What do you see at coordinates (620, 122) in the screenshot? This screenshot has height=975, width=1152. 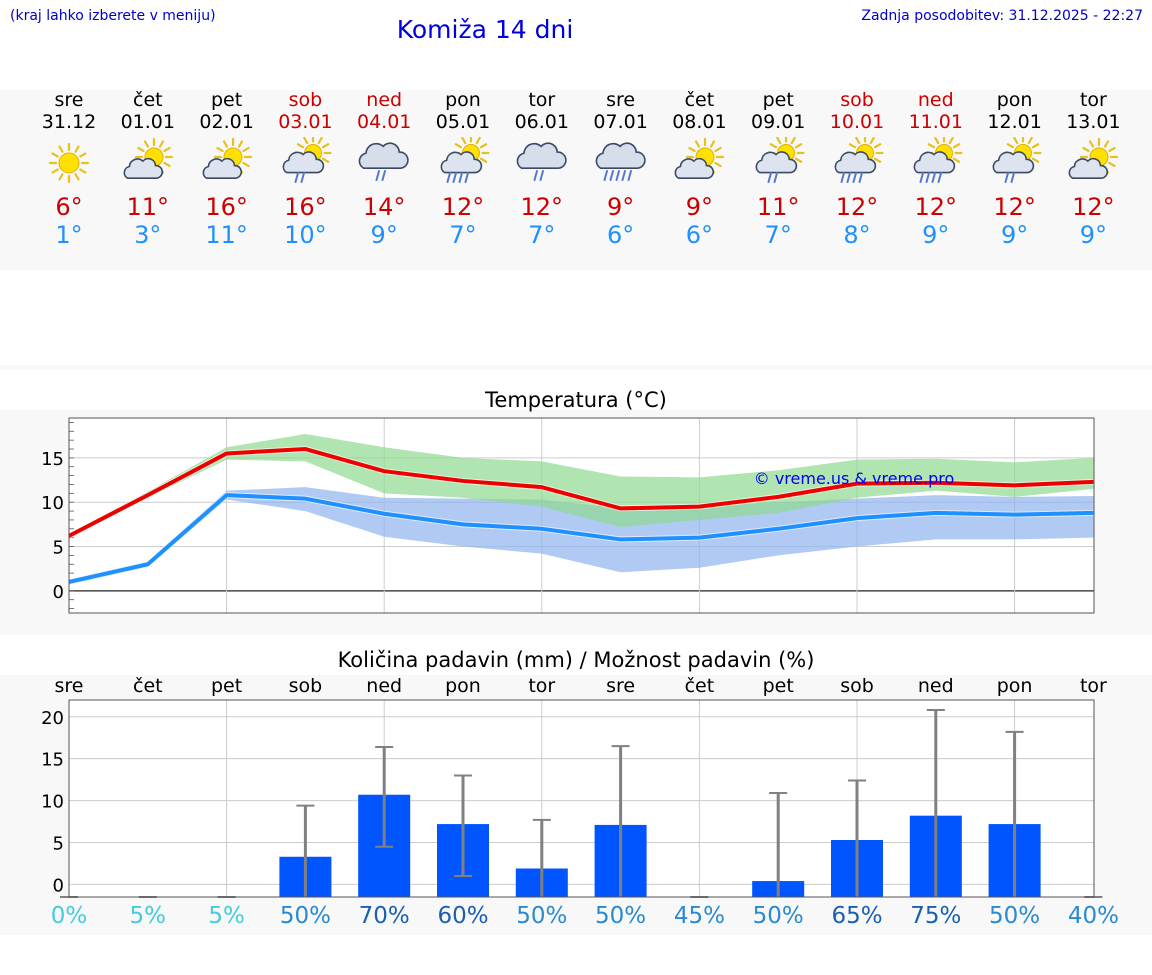 I see `day-date: 07.01` at bounding box center [620, 122].